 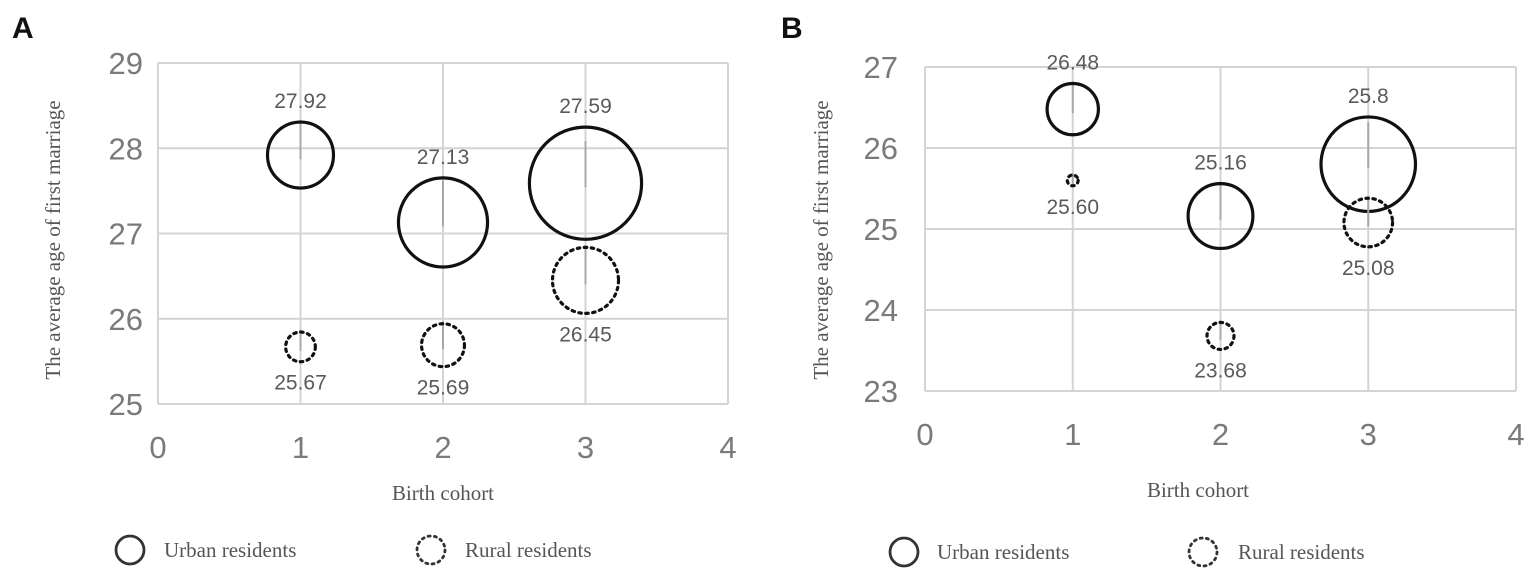 What do you see at coordinates (443, 157) in the screenshot?
I see `data-label: 27.13` at bounding box center [443, 157].